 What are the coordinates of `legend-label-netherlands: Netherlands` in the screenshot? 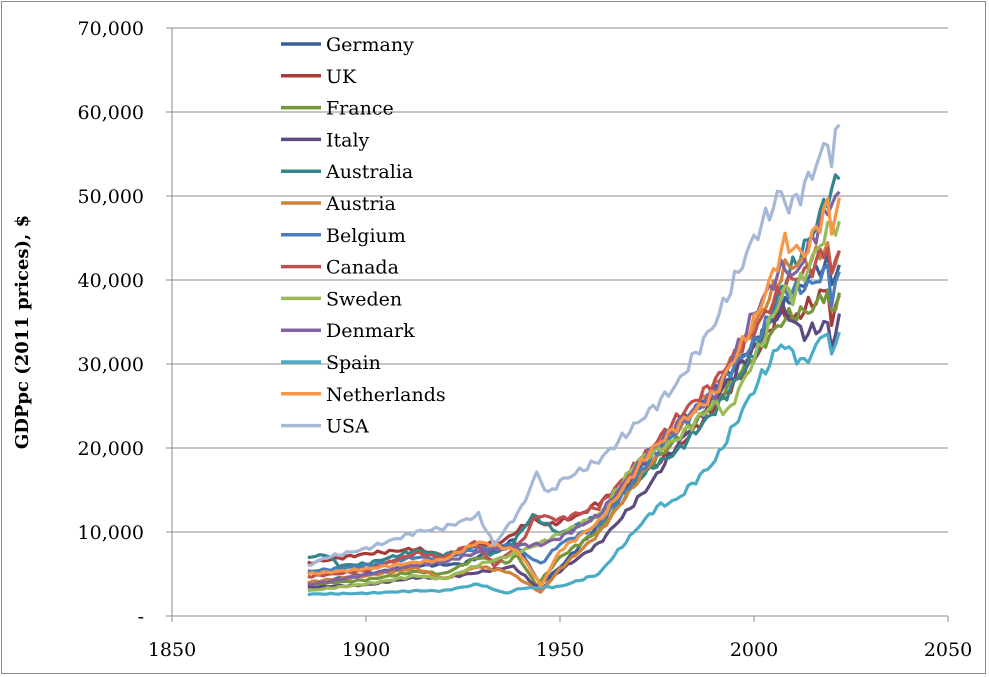 It's located at (386, 395).